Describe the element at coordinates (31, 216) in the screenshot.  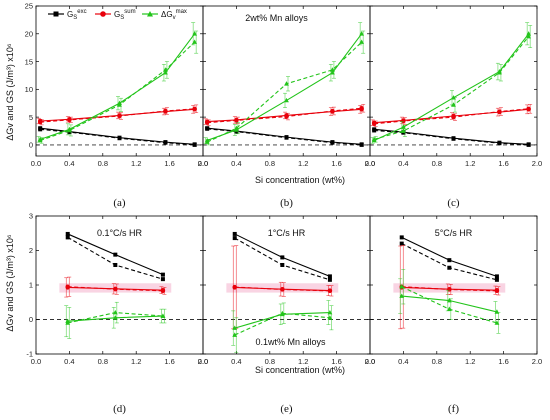
I see `y-tick-label: 3` at that location.